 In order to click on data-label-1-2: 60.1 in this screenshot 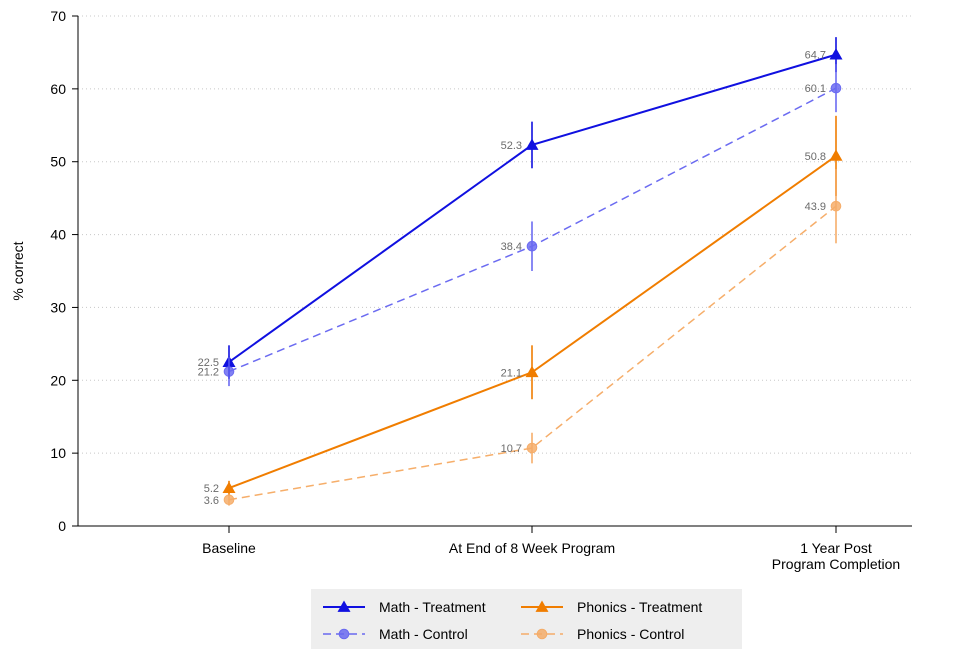, I will do `click(815, 89)`.